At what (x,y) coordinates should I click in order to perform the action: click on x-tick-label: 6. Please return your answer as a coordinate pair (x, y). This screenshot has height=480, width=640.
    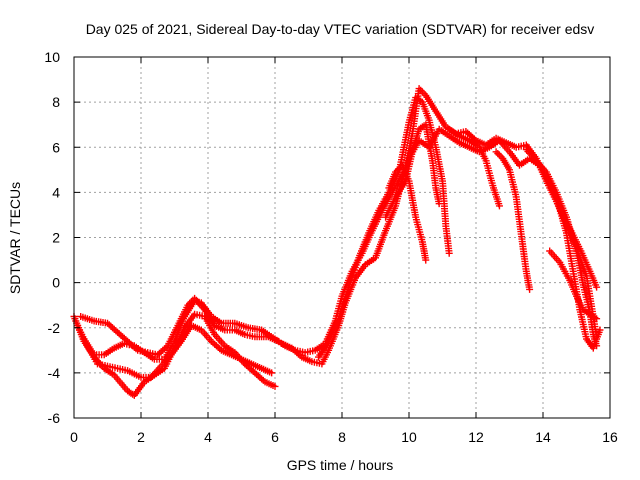
    Looking at the image, I should click on (275, 437).